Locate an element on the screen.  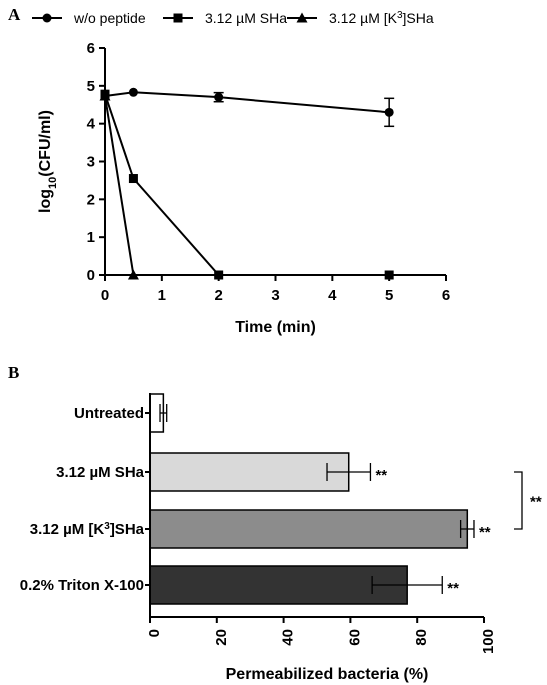
x-tick-label: 20 is located at coordinates (221, 637).